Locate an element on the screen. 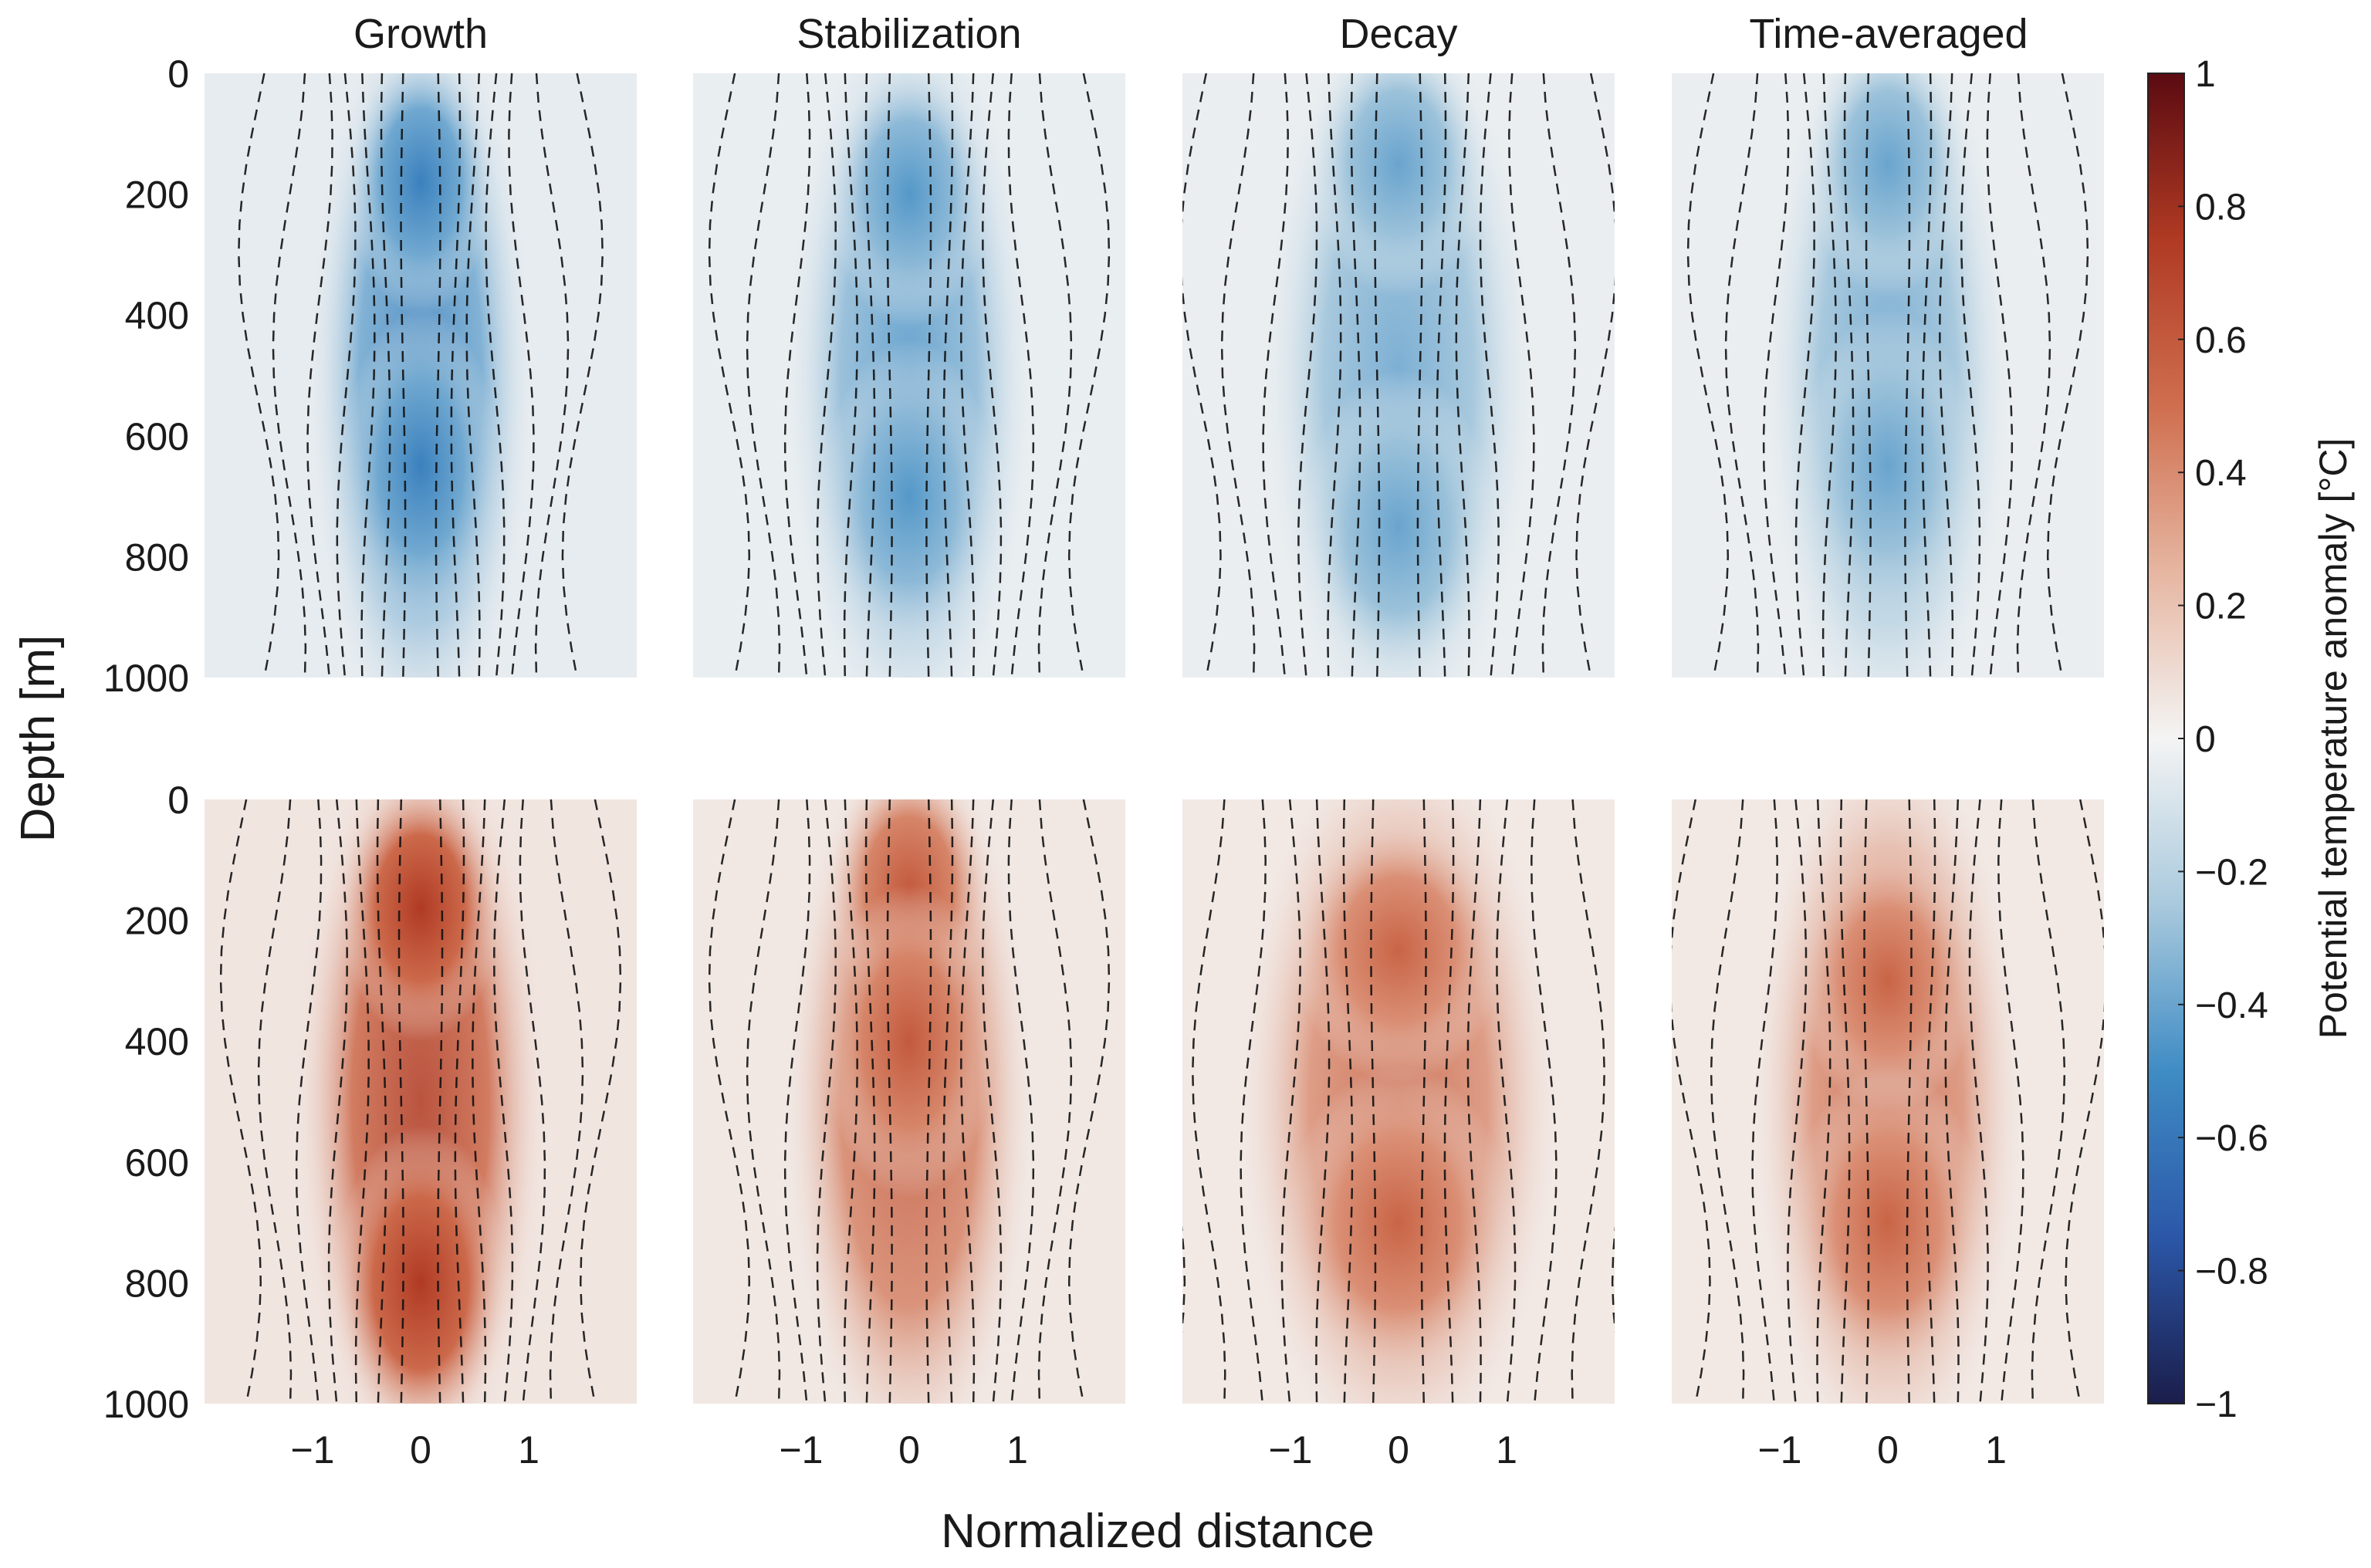 Image resolution: width=2371 pixels, height=1568 pixels. column-title-time-averaged: Time-averaged is located at coordinates (1888, 34).